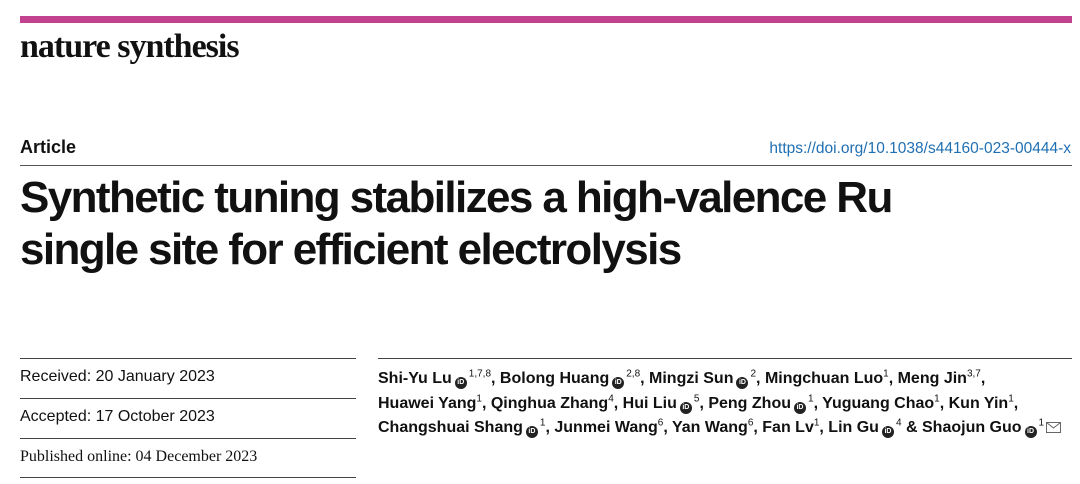  I want to click on author-name: Qinghua Zhang, so click(549, 403).